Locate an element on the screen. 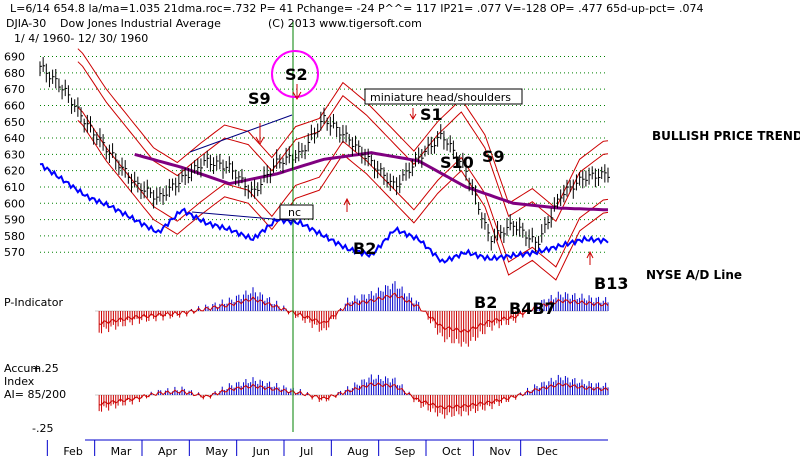  month-label: Apr is located at coordinates (168, 451).